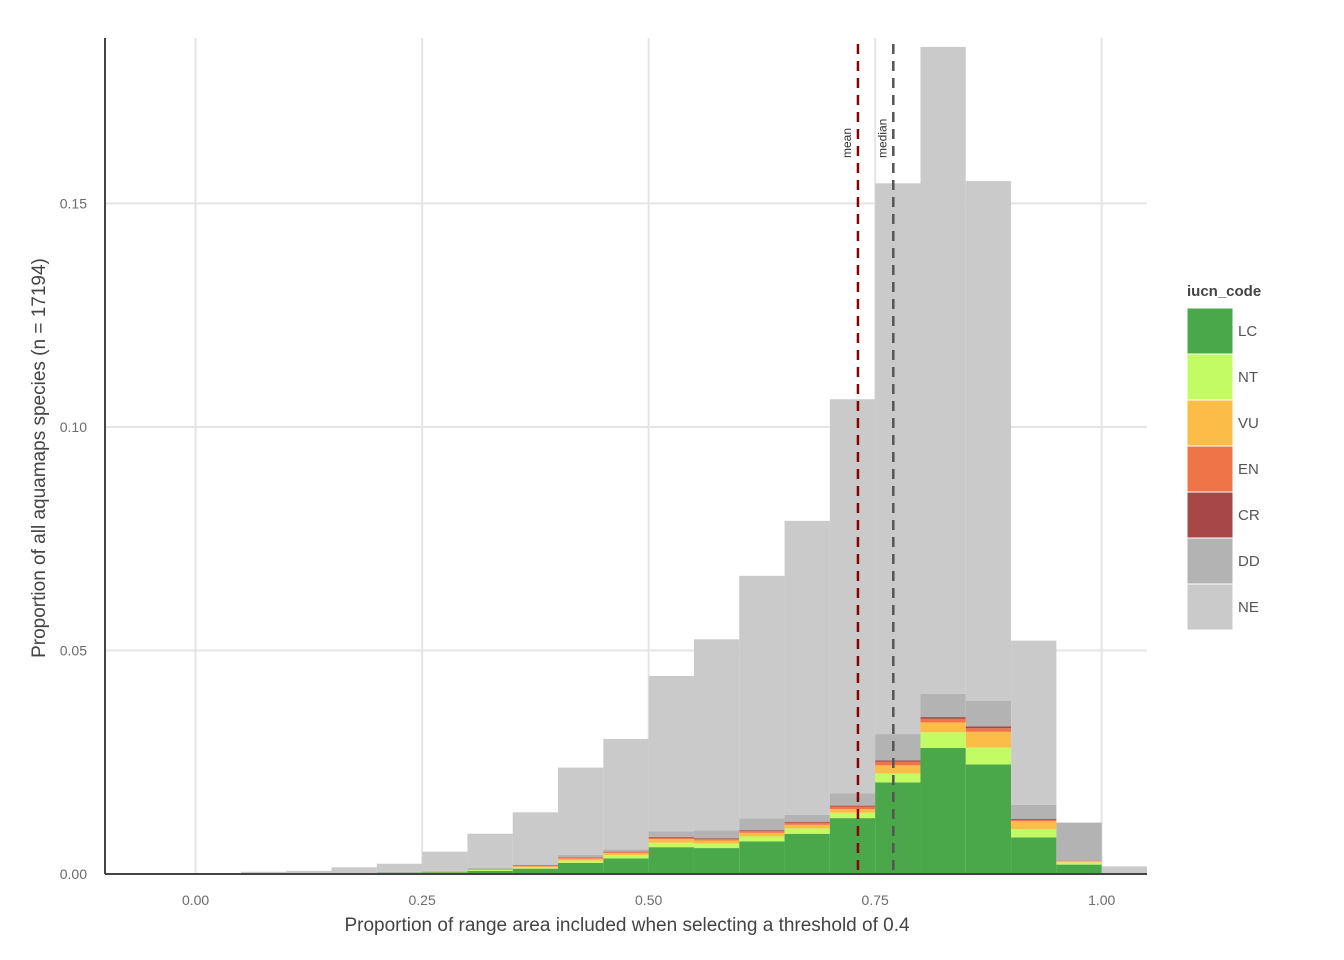  Describe the element at coordinates (1247, 331) in the screenshot. I see `legend-label-lc: LC` at that location.